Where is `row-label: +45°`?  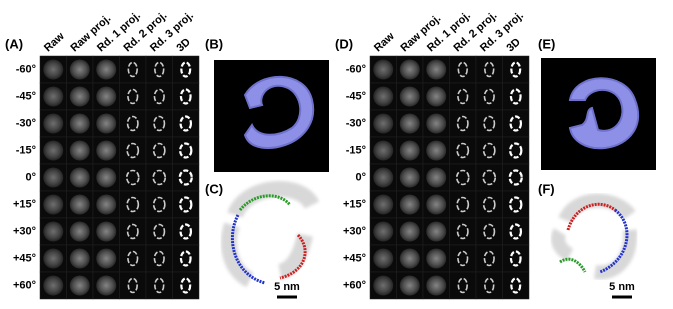
row-label: +45° is located at coordinates (354, 258).